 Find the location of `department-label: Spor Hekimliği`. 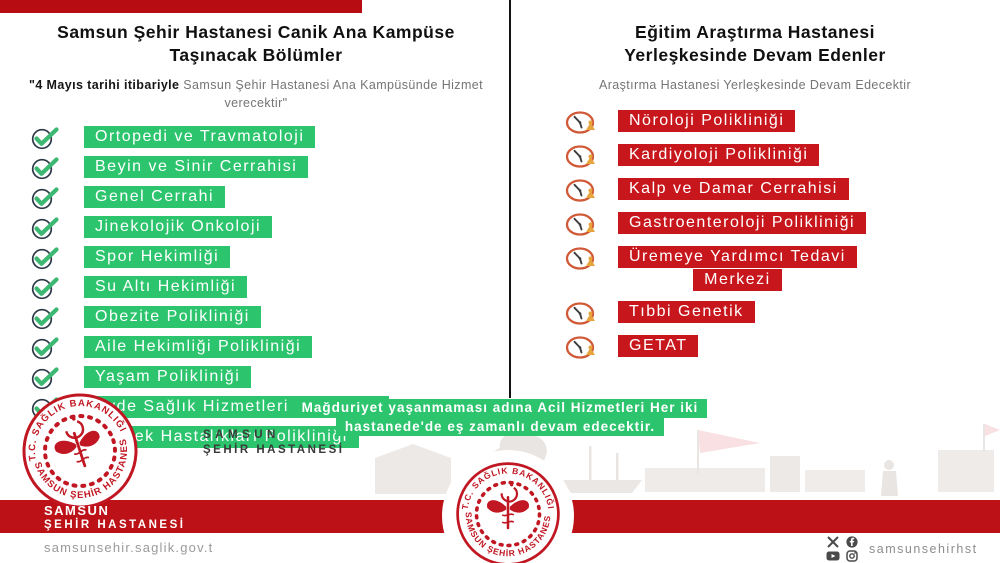

department-label: Spor Hekimliği is located at coordinates (157, 257).